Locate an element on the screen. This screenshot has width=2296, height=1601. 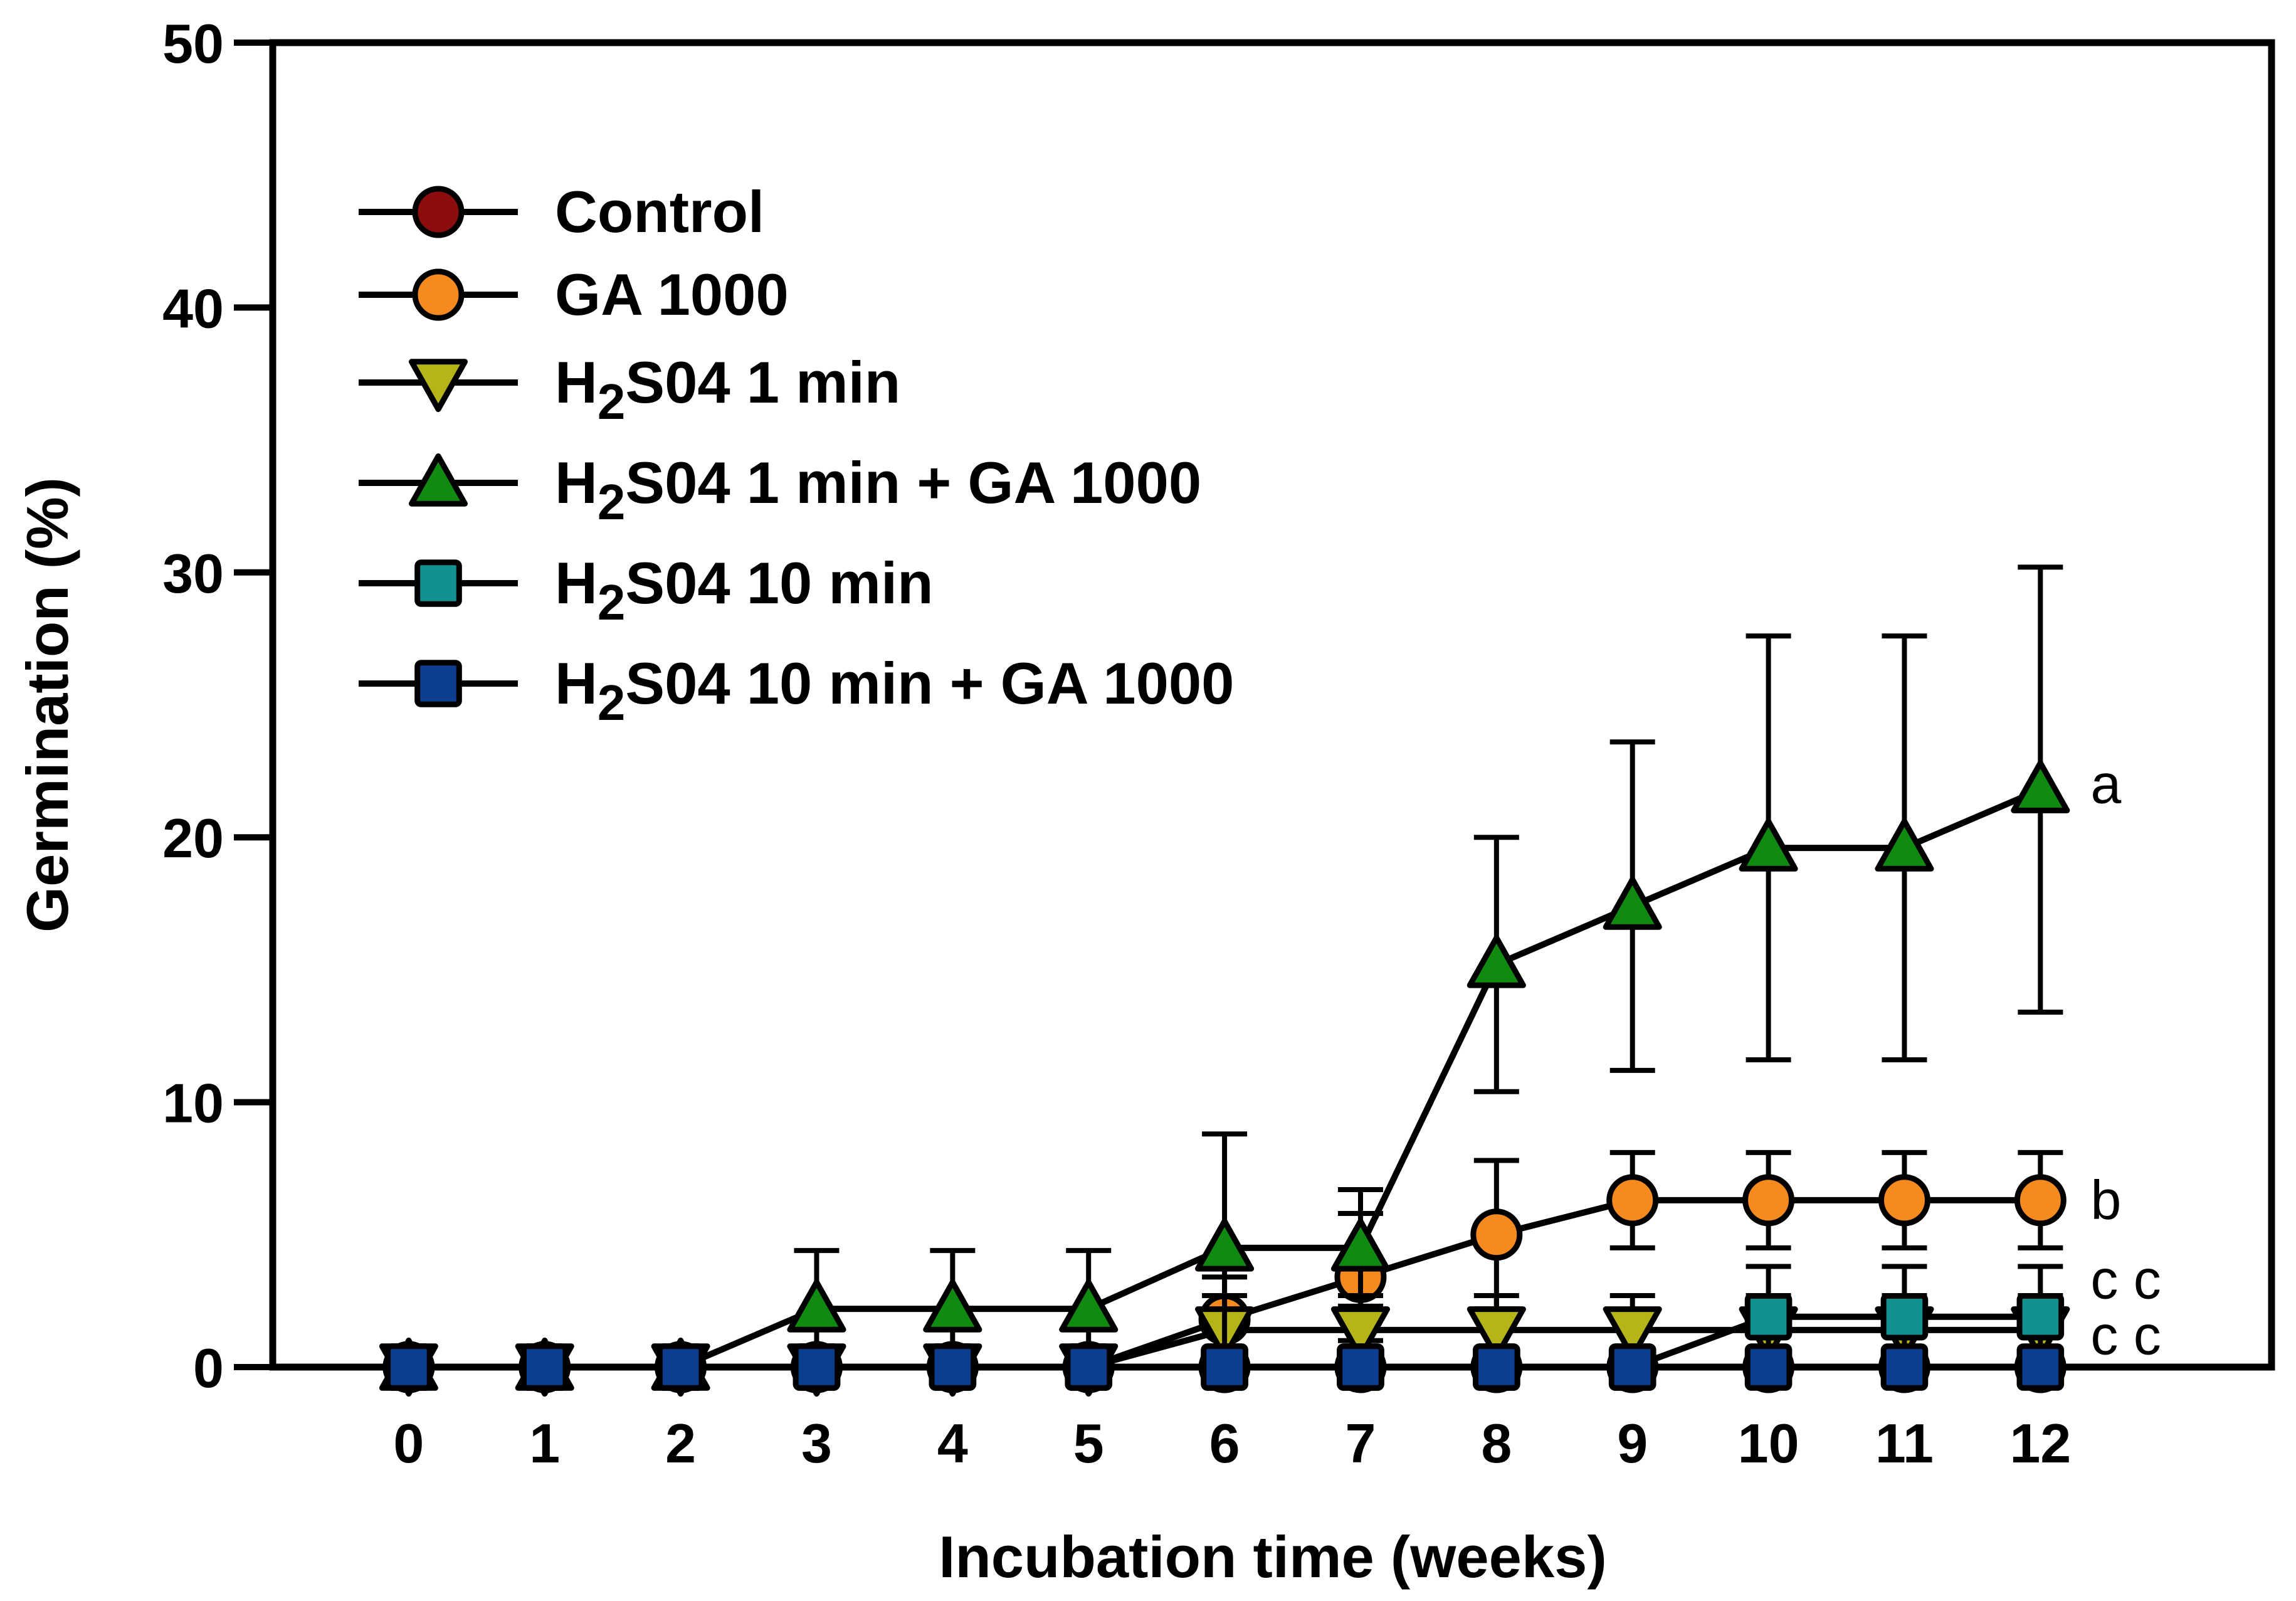
x-axis: 0 1 2 3 4 5 6 7 8 9 10 11 12 is located at coordinates (1232, 1443).